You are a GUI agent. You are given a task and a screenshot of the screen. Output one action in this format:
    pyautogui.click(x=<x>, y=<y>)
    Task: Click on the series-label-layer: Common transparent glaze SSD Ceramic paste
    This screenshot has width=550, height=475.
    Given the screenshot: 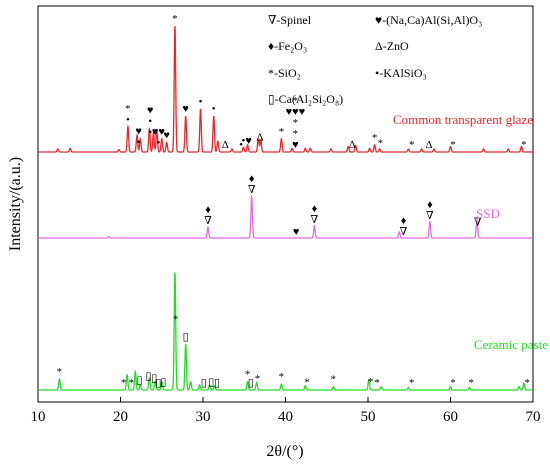 What is the action you would take?
    pyautogui.click(x=470, y=232)
    